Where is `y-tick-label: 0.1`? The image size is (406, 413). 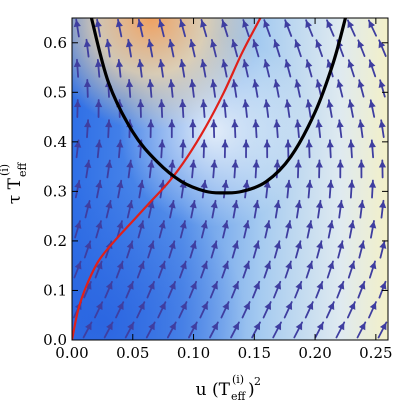
y-tick-label: 0.1 is located at coordinates (55, 290).